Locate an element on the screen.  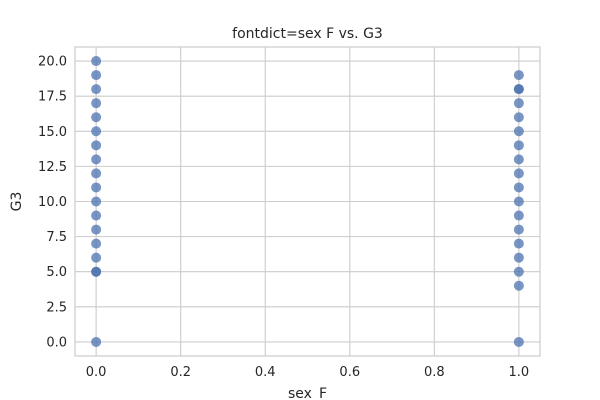
x-tick-label: 0.8 is located at coordinates (434, 372).